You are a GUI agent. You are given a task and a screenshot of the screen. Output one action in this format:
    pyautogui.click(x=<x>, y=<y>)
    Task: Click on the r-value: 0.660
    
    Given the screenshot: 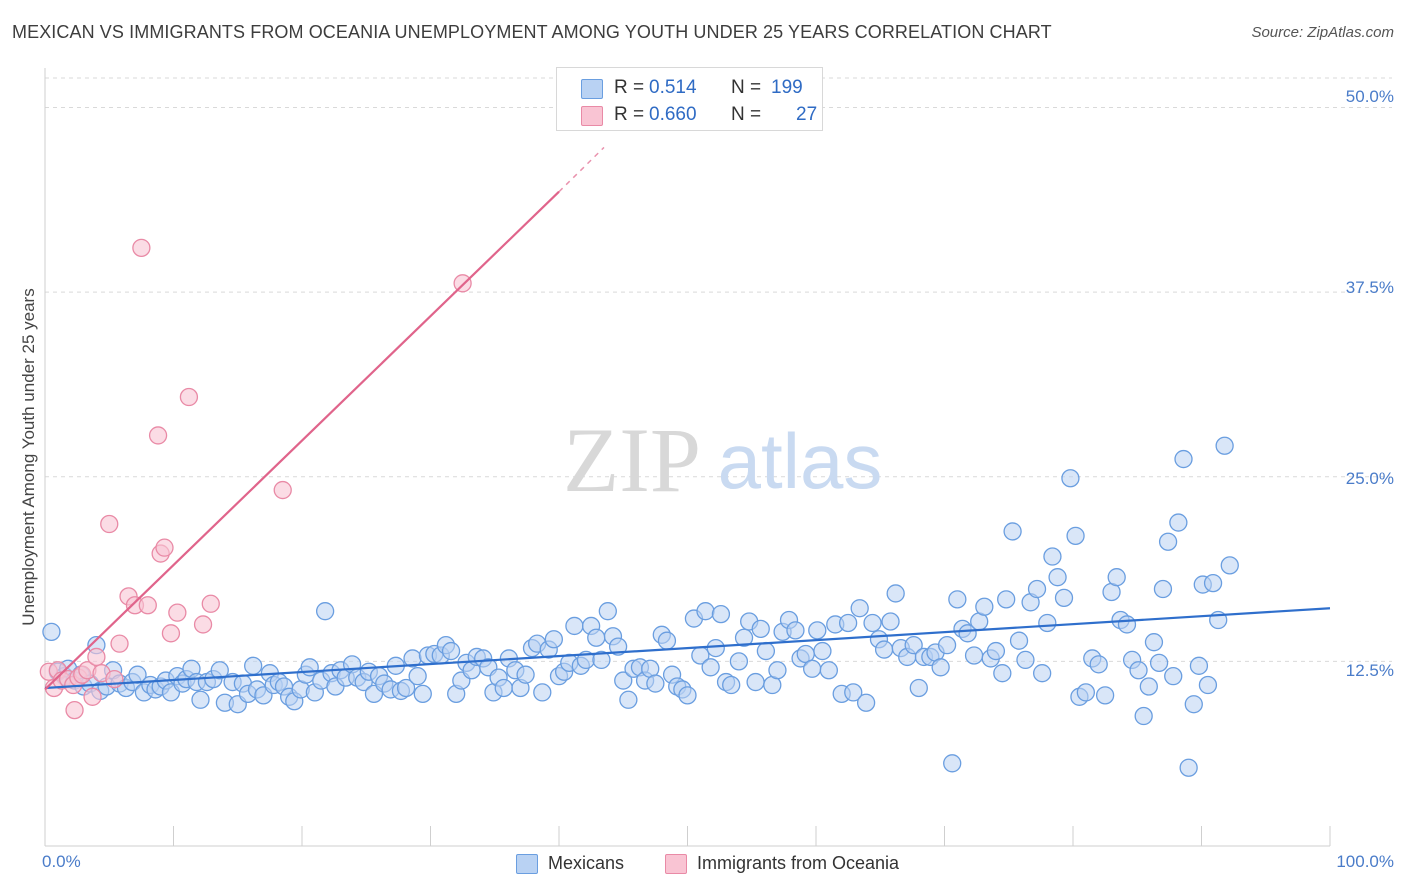 What is the action you would take?
    pyautogui.click(x=673, y=114)
    